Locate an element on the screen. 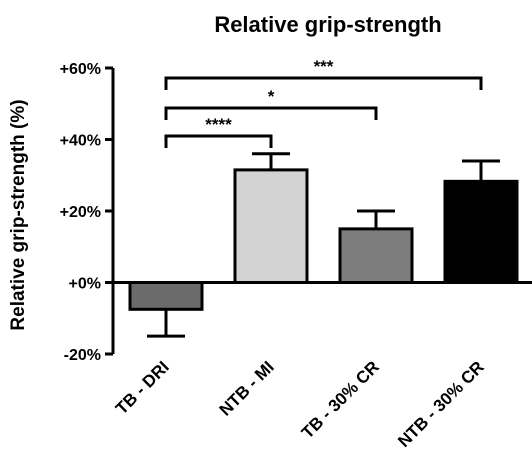 Image resolution: width=532 pixels, height=474 pixels. category-label: NTB - 30% CR is located at coordinates (441, 404).